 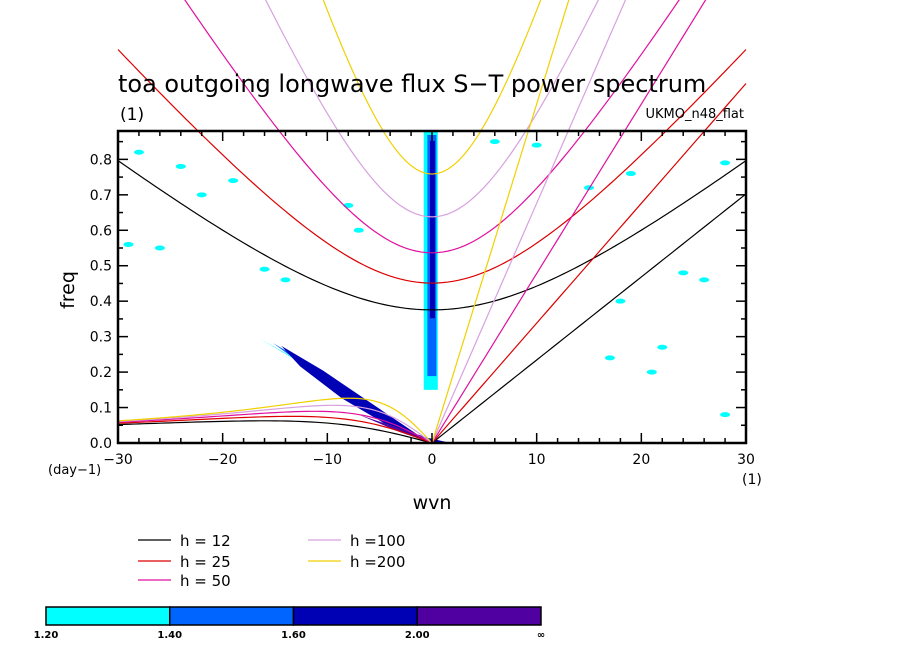 I want to click on y-tick-label: 0.4, so click(x=101, y=302).